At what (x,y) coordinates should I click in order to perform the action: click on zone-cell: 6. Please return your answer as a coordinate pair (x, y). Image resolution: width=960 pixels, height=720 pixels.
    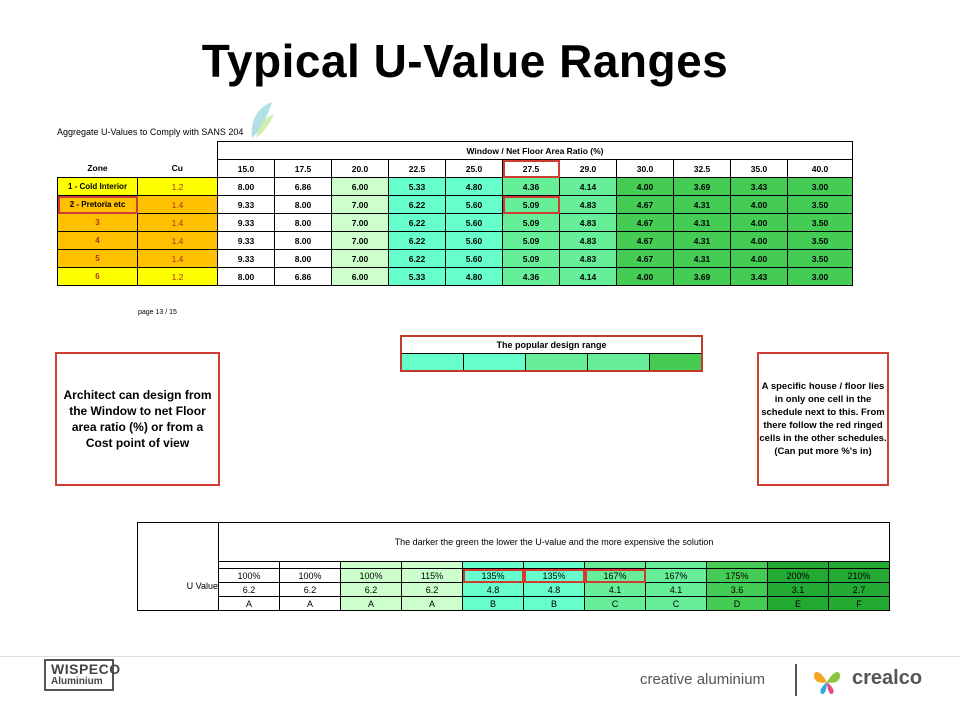
    Looking at the image, I should click on (97, 276).